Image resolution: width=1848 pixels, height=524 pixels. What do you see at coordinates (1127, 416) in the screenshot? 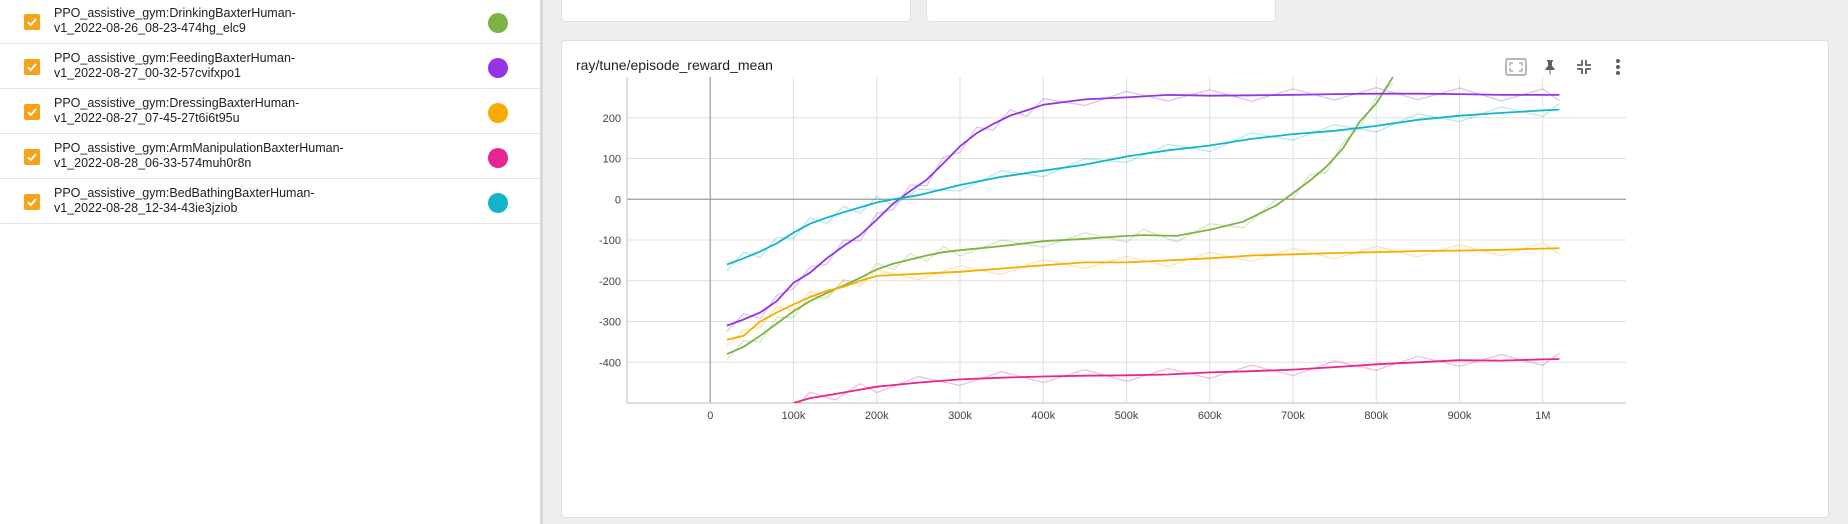
I see `x-tick-label: 500k` at bounding box center [1127, 416].